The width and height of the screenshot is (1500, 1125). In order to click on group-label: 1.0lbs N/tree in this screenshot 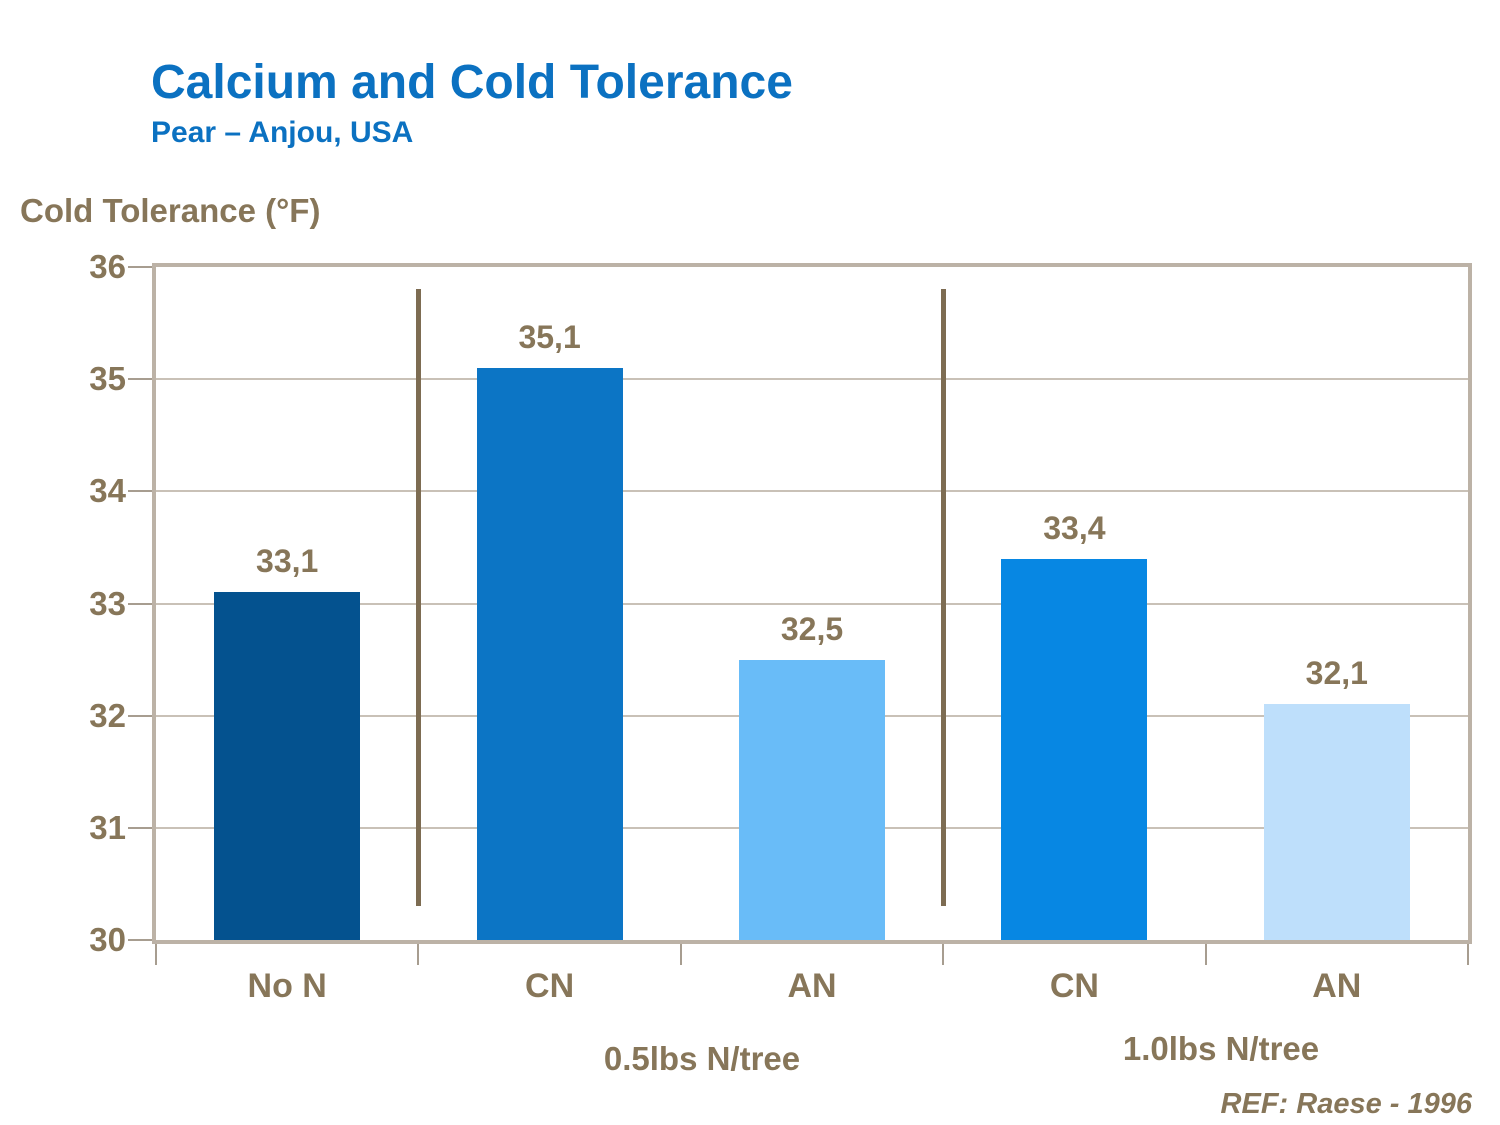, I will do `click(1221, 1048)`.